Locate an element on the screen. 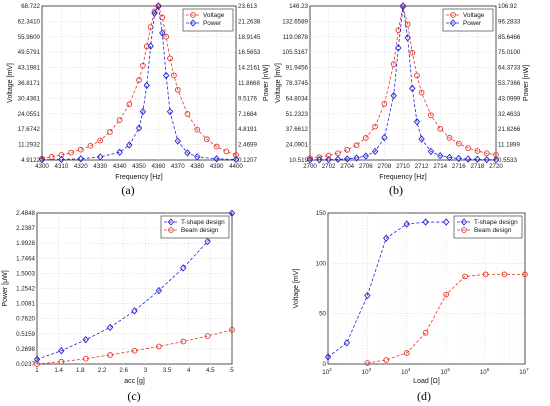 The width and height of the screenshot is (550, 406). x-tick-label: 2.2 is located at coordinates (102, 370).